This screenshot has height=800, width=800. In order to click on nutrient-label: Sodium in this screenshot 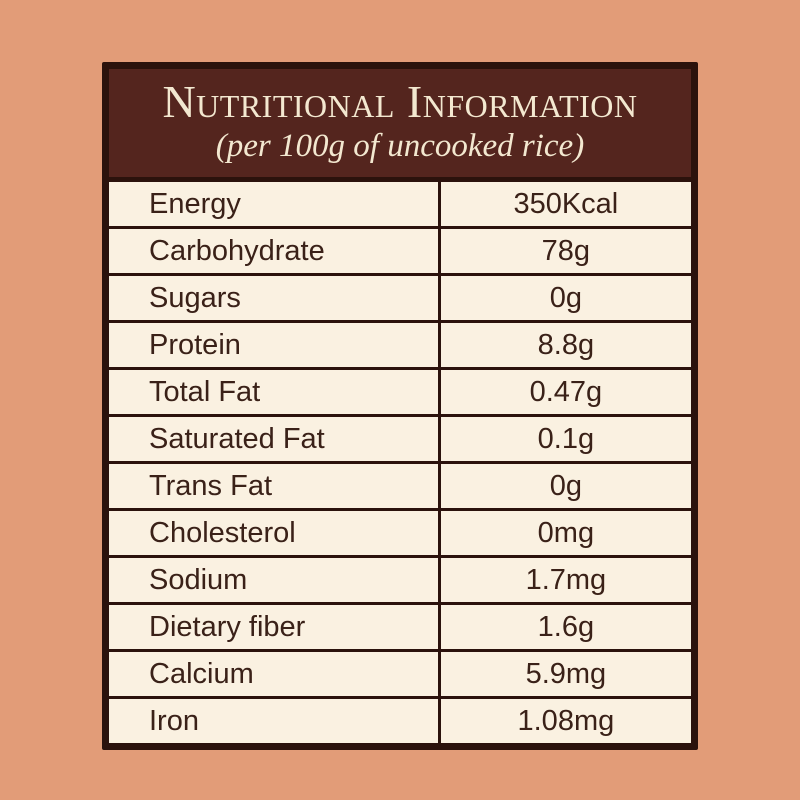, I will do `click(275, 580)`.